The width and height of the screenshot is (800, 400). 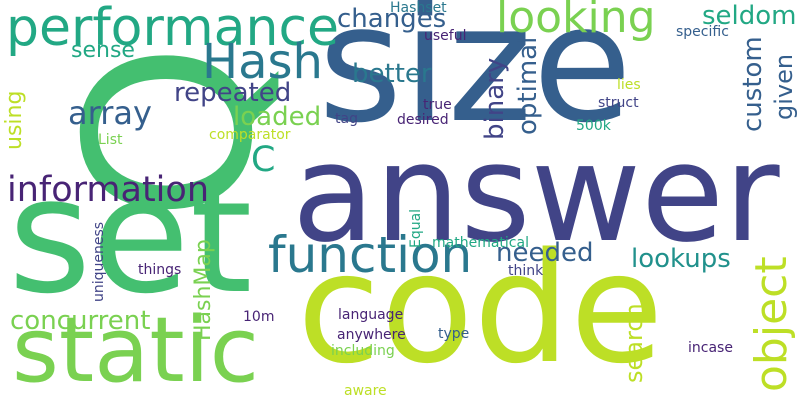 I want to click on word-comparator: comparator, so click(x=250, y=135).